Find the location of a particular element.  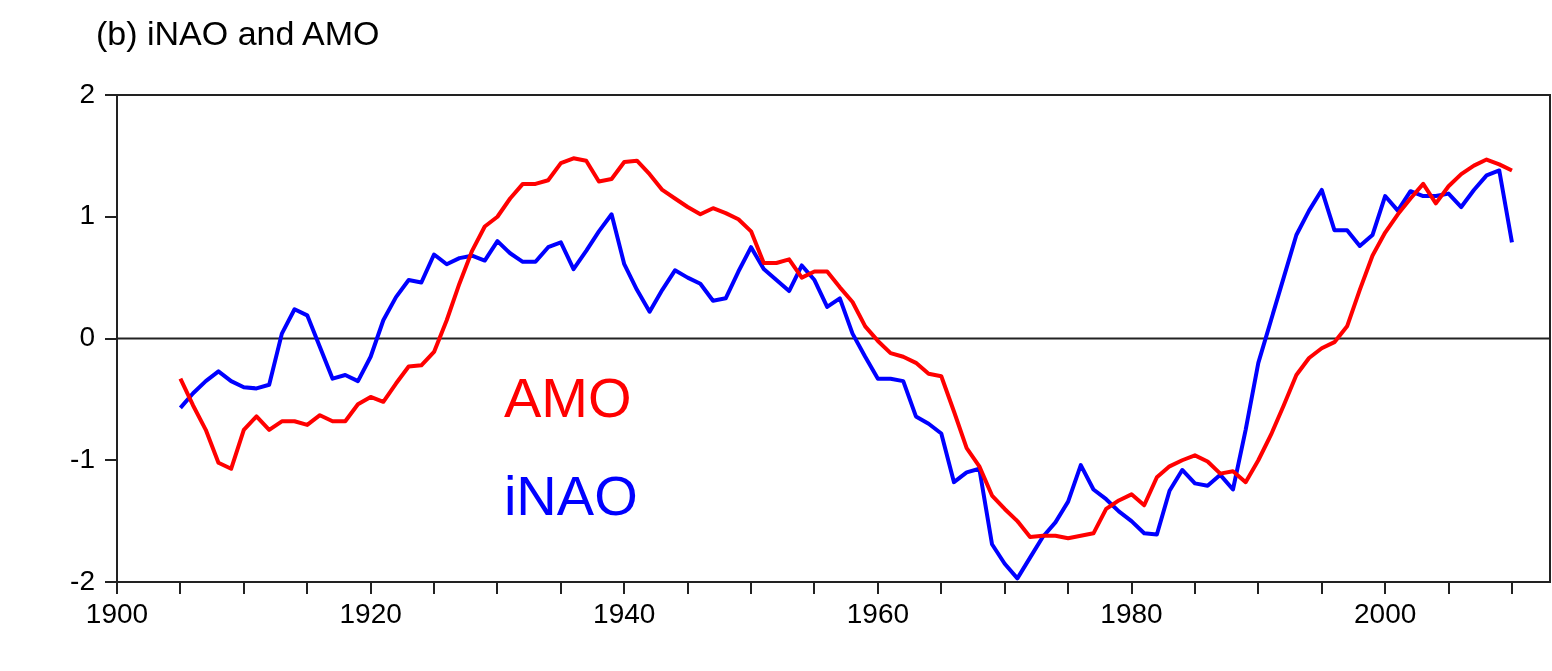

y-tick-label: -2 is located at coordinates (82, 580).